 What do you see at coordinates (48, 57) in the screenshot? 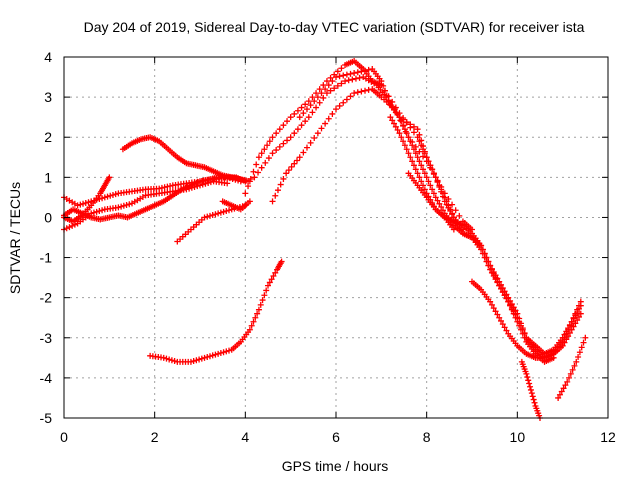
I see `y-tick-label: 4` at bounding box center [48, 57].